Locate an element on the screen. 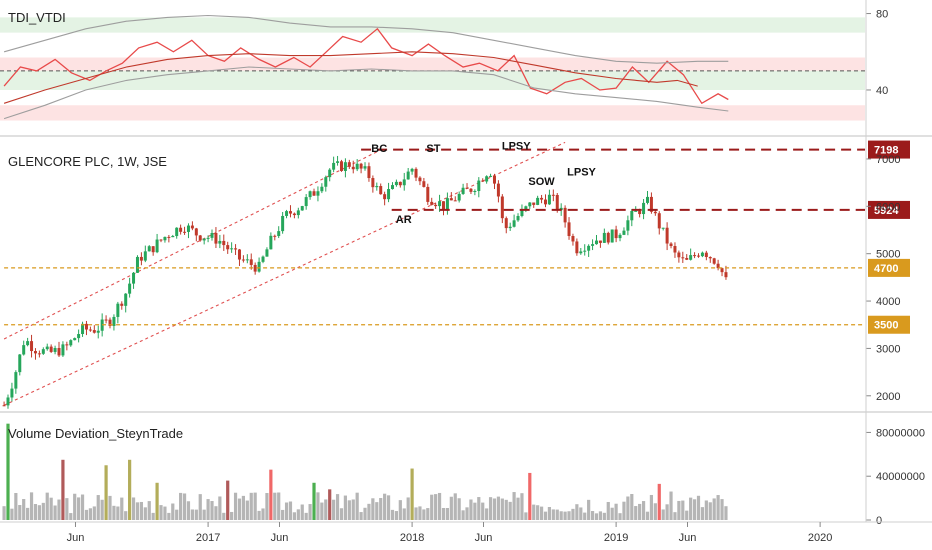 Image resolution: width=932 pixels, height=550 pixels. wyckoff-label: ST is located at coordinates (433, 149).